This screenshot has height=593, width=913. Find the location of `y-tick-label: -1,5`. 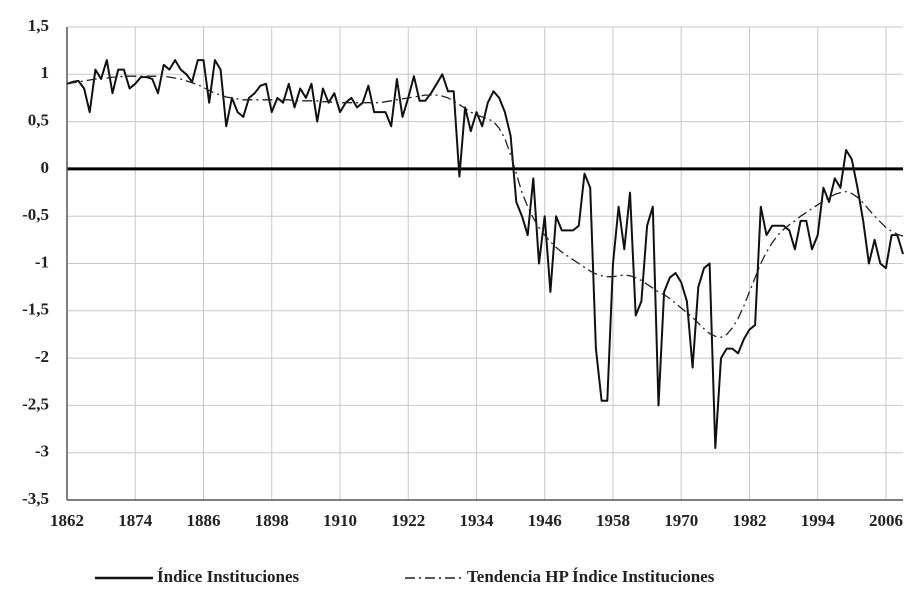

y-tick-label: -1,5 is located at coordinates (35, 309).